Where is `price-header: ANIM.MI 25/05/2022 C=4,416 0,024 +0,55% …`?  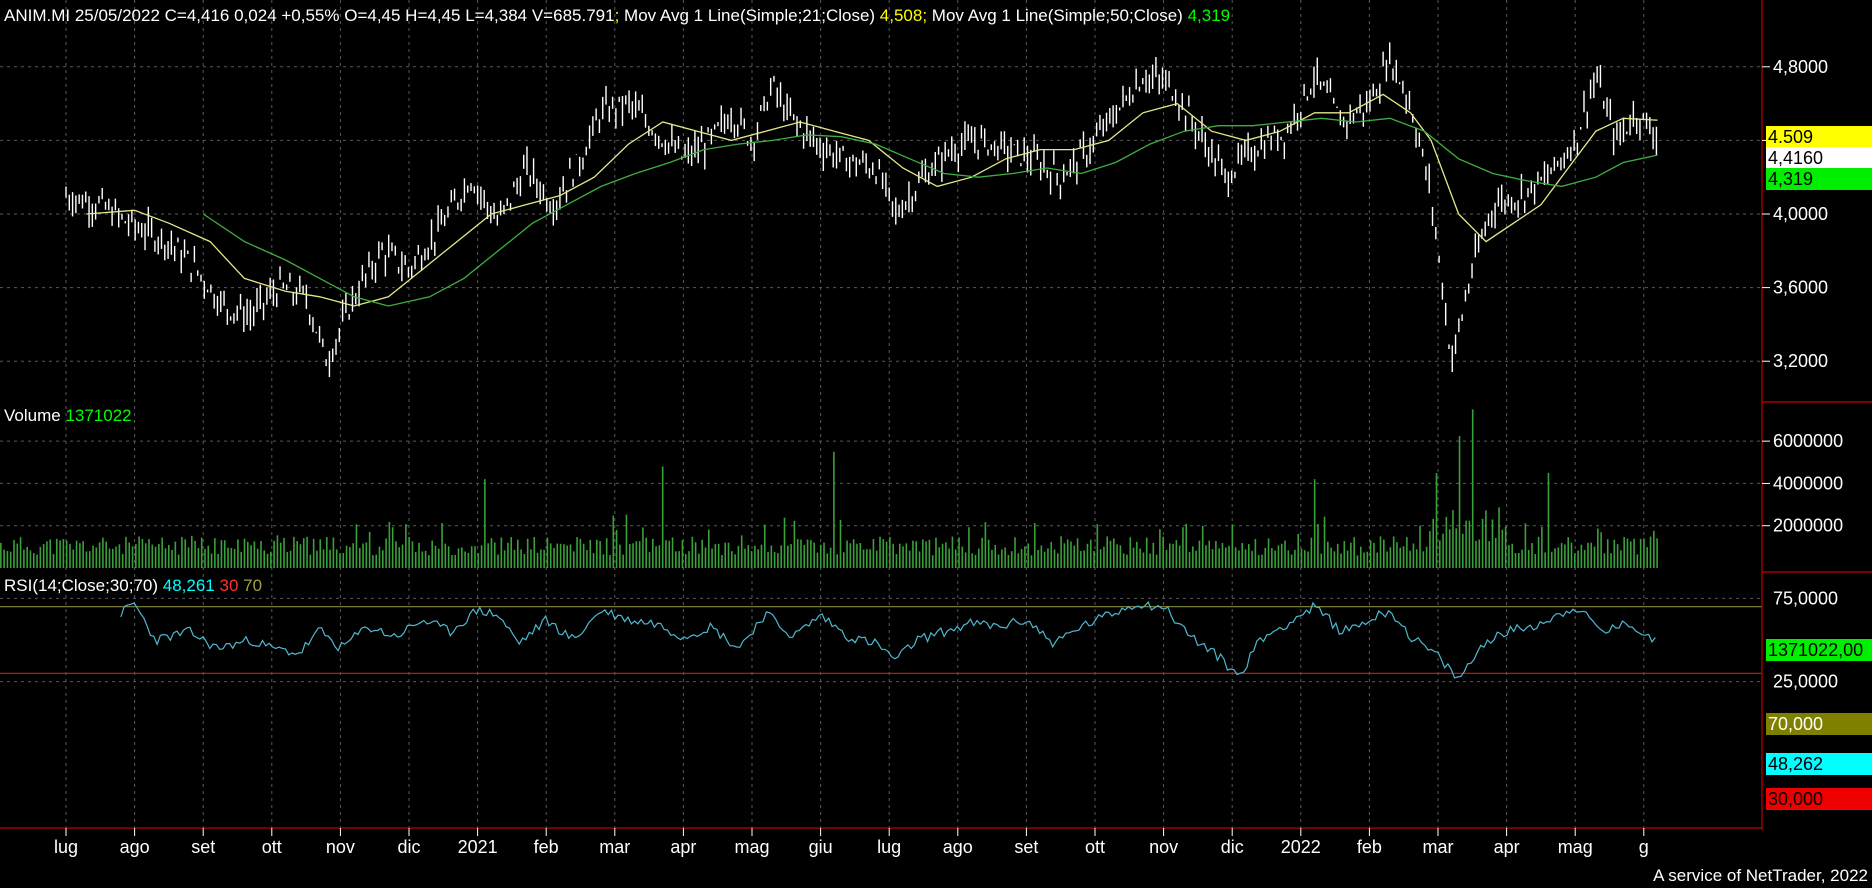 price-header: ANIM.MI 25/05/2022 C=4,416 0,024 +0,55% … is located at coordinates (617, 16).